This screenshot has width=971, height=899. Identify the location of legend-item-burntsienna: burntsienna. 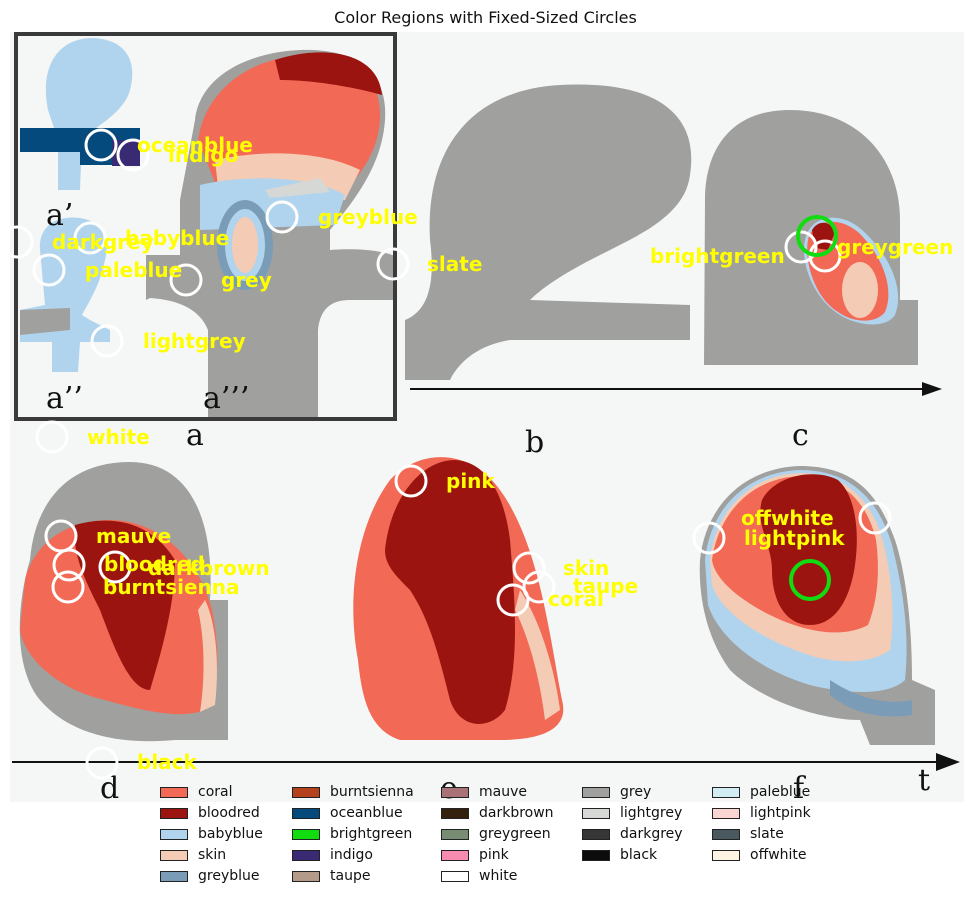
(366, 792).